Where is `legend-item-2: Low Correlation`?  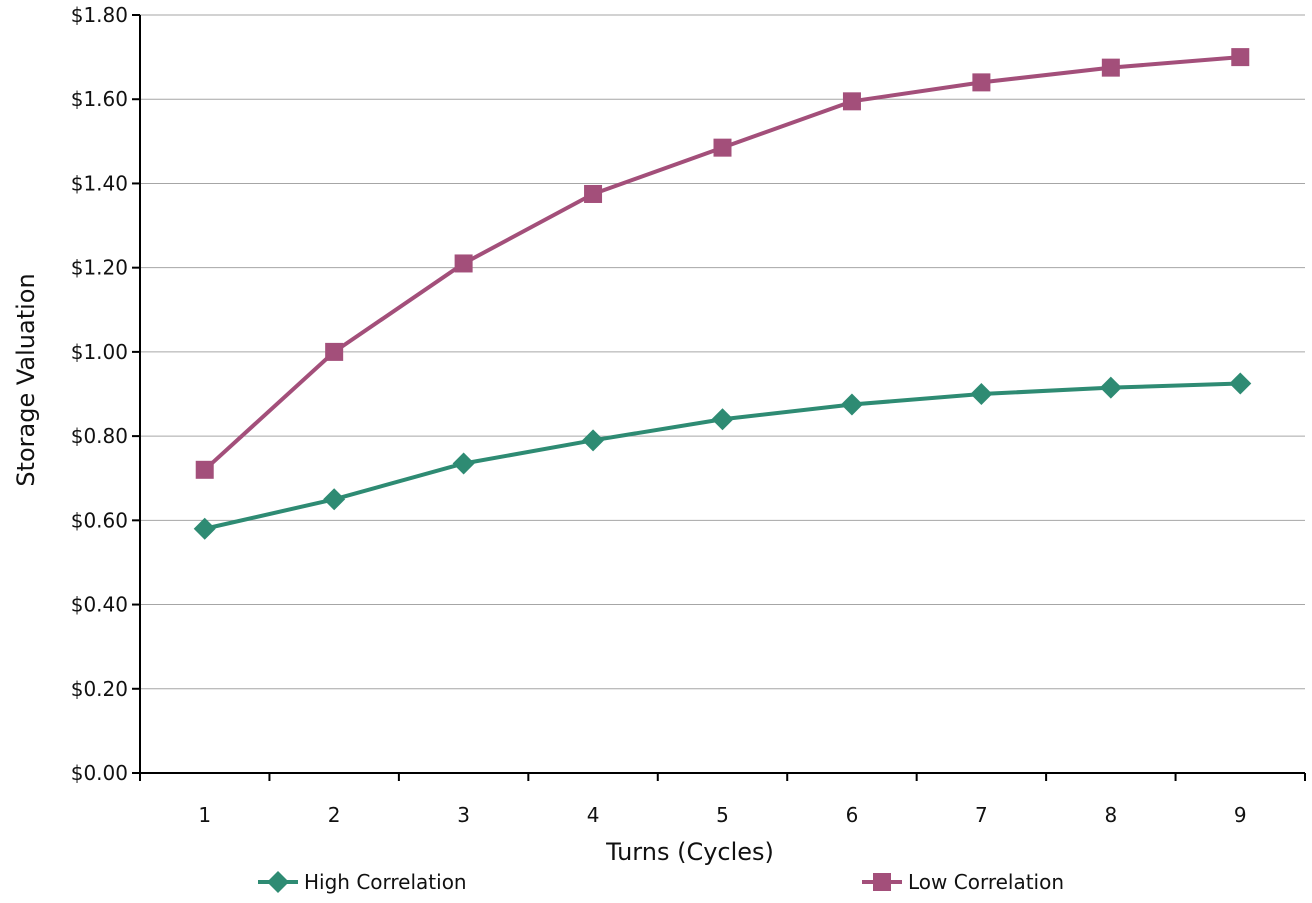 legend-item-2: Low Correlation is located at coordinates (963, 882).